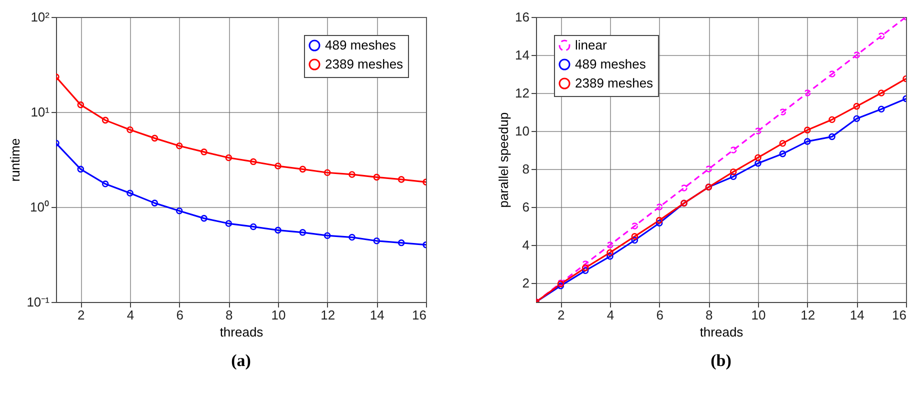  What do you see at coordinates (522, 17) in the screenshot?
I see `y-tick-label: 16` at bounding box center [522, 17].